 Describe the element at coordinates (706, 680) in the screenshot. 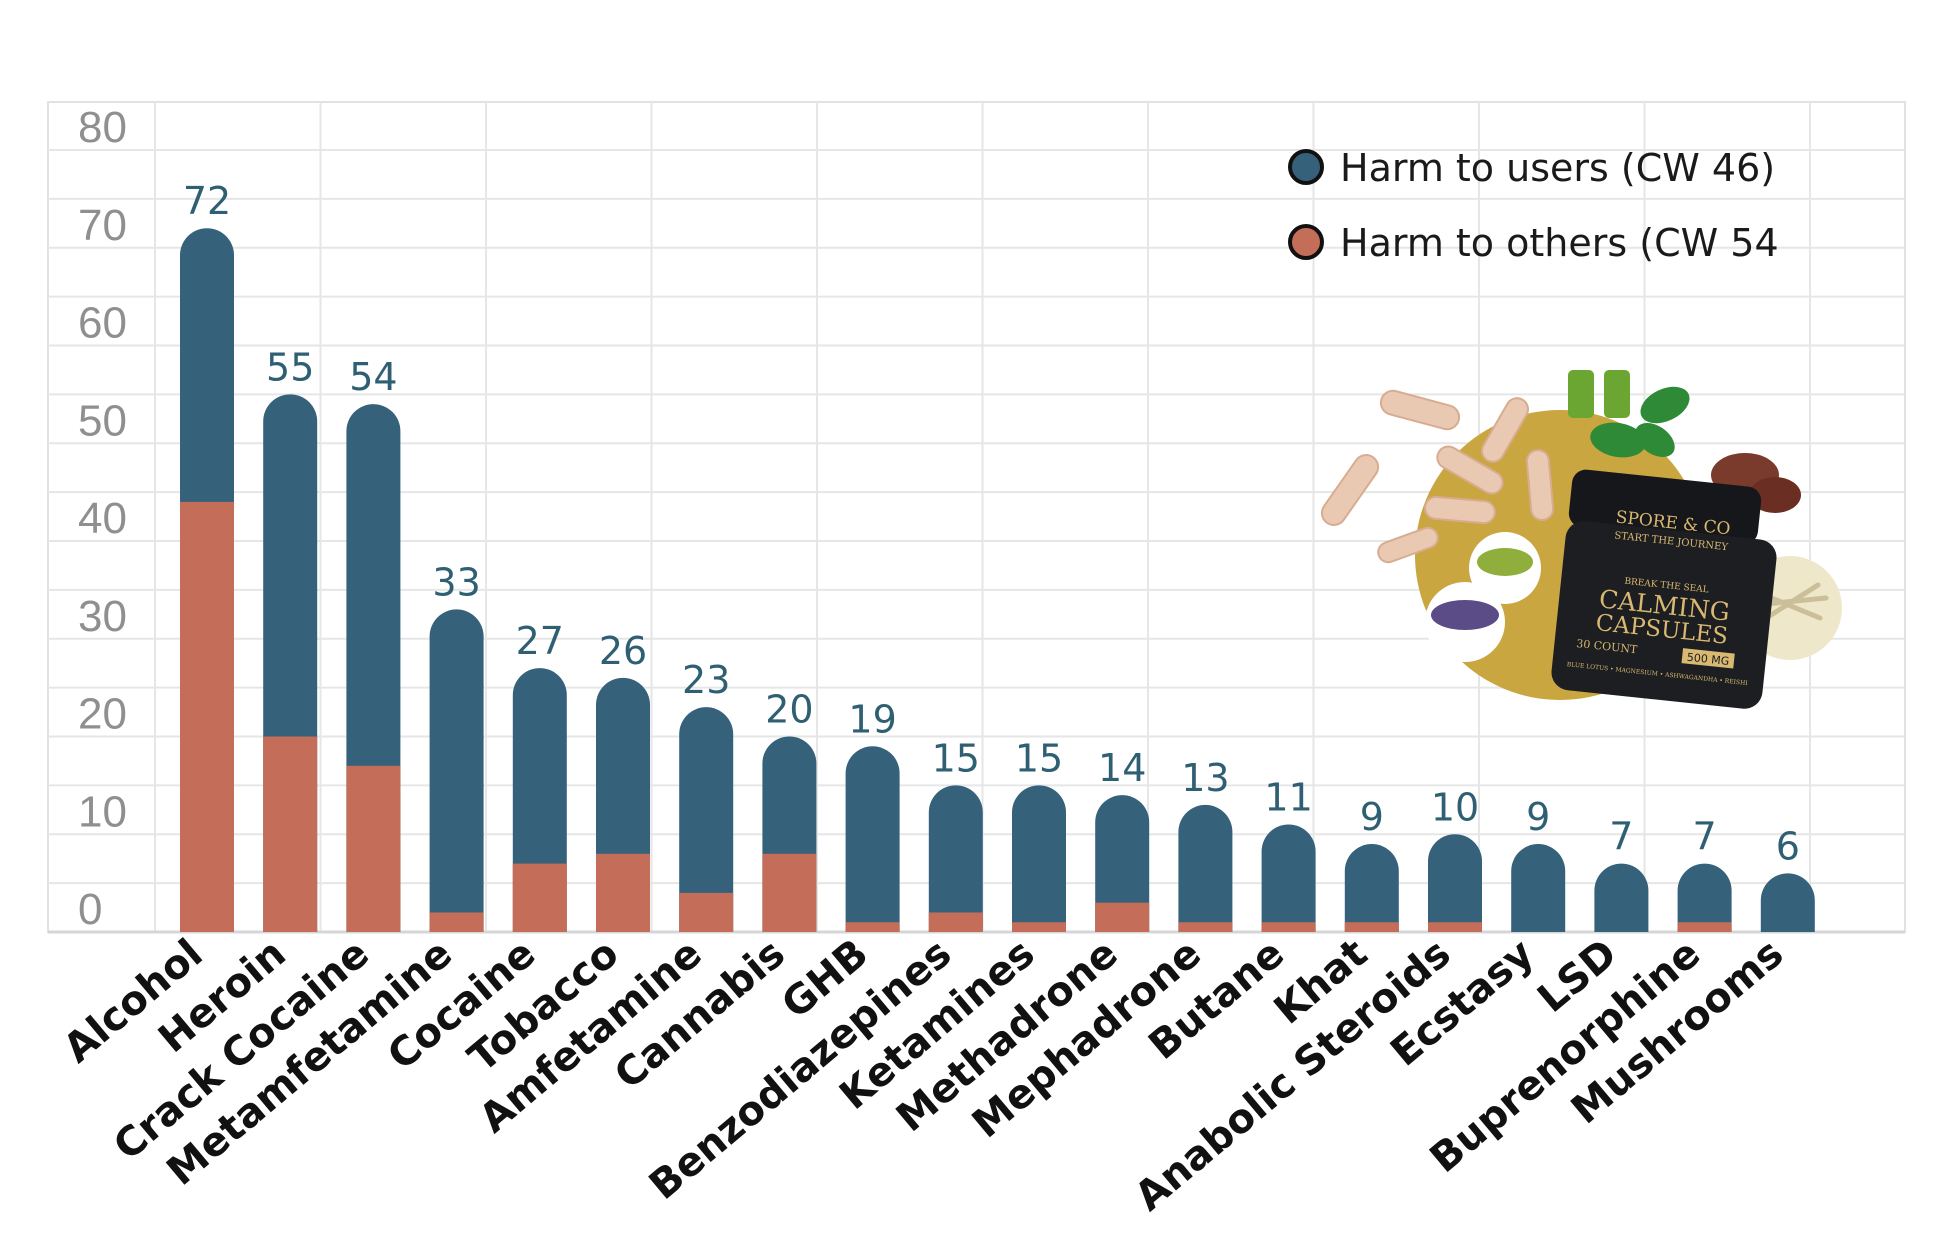

I see `bar-value-label: 23` at that location.